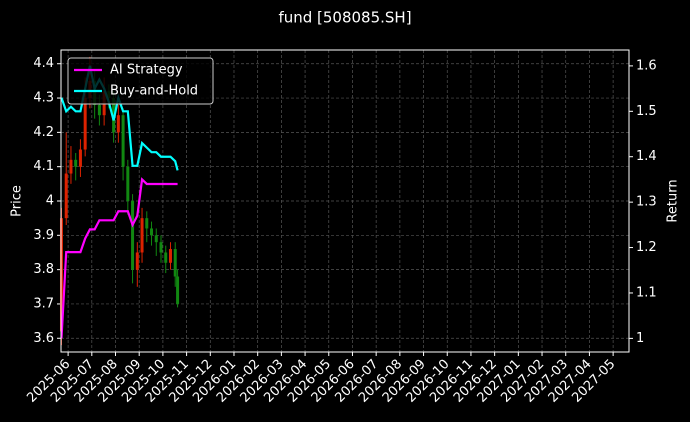  I want to click on y2-tick-label: 1.2, so click(646, 247).